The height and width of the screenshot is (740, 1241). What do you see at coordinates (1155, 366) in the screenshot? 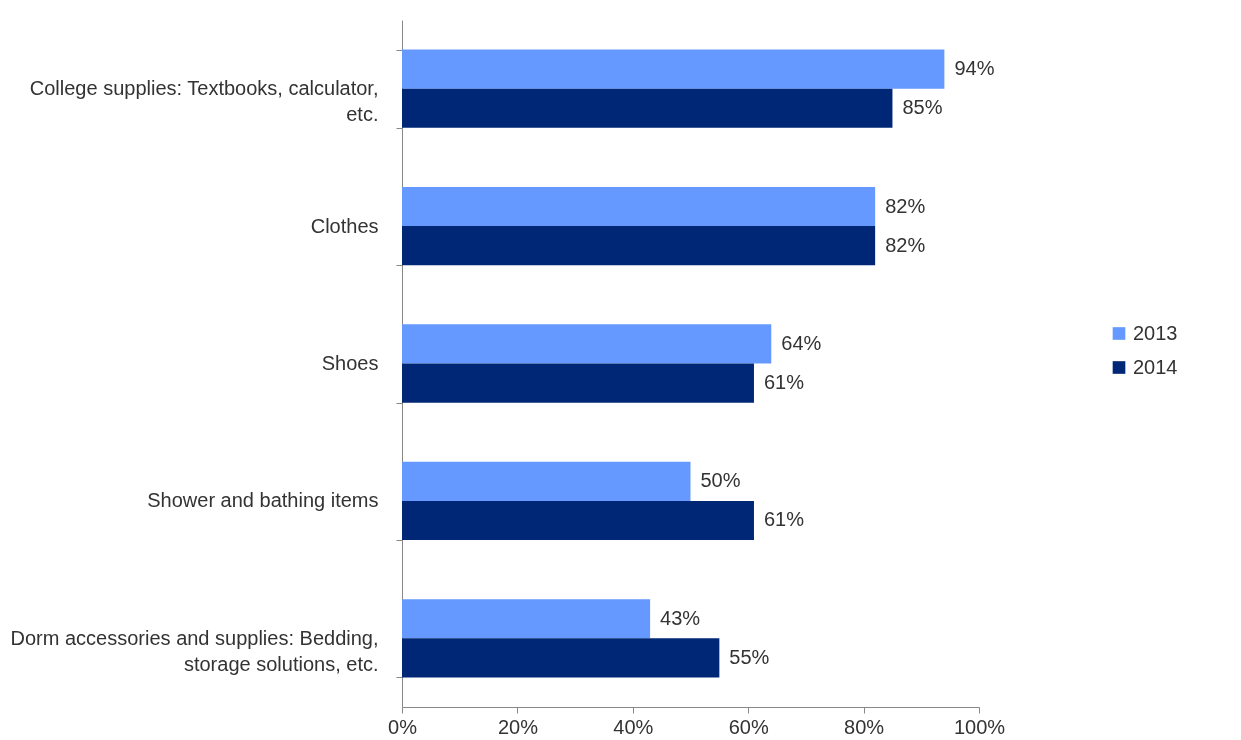
I see `legend-label: 2014` at bounding box center [1155, 366].